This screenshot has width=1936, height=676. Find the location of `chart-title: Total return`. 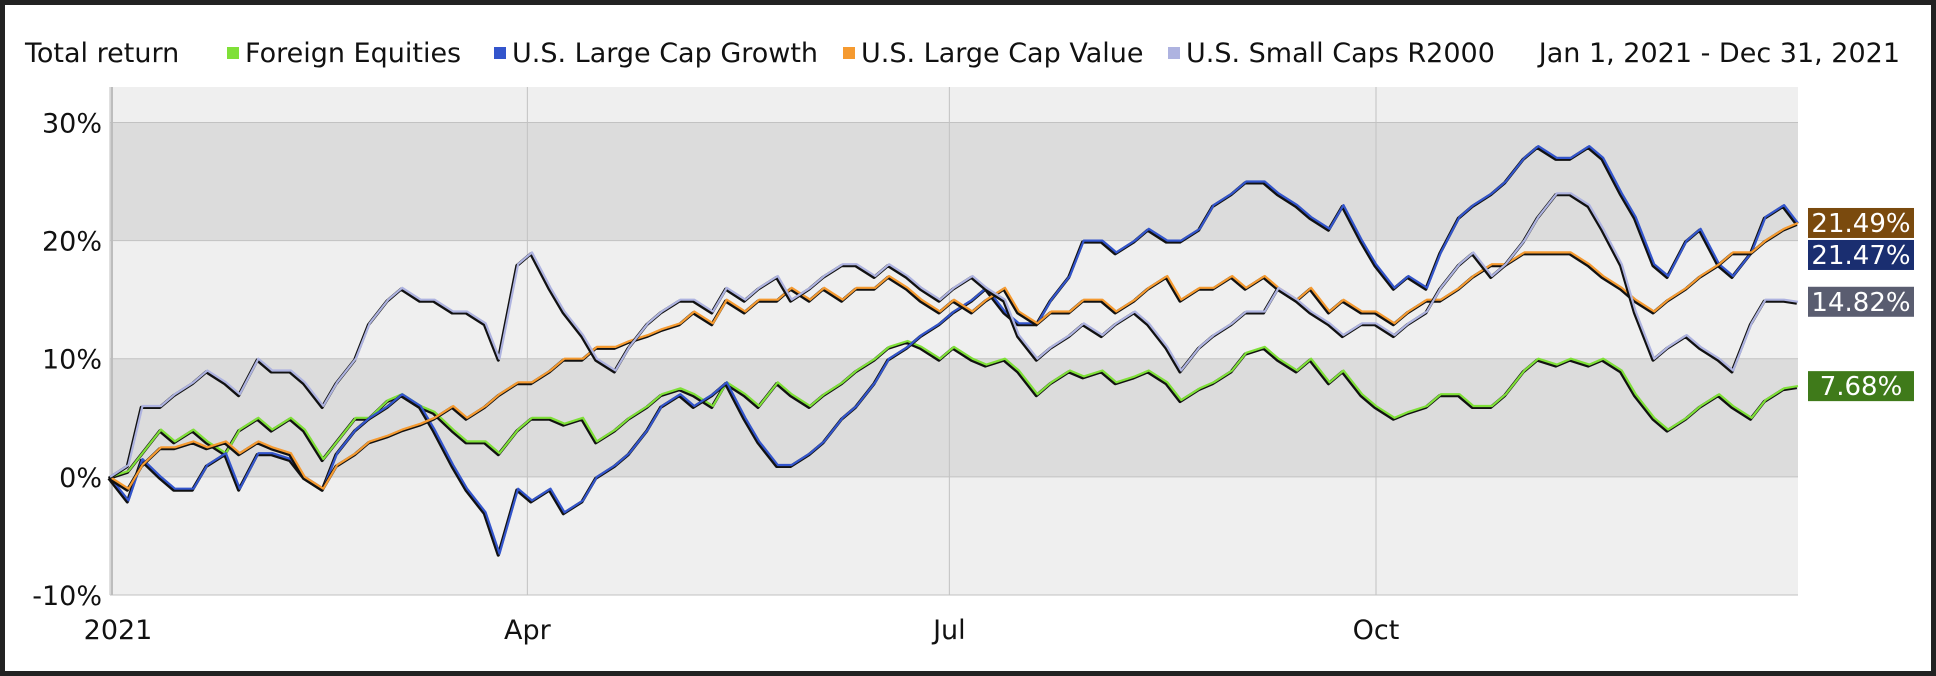

chart-title: Total return is located at coordinates (101, 53).